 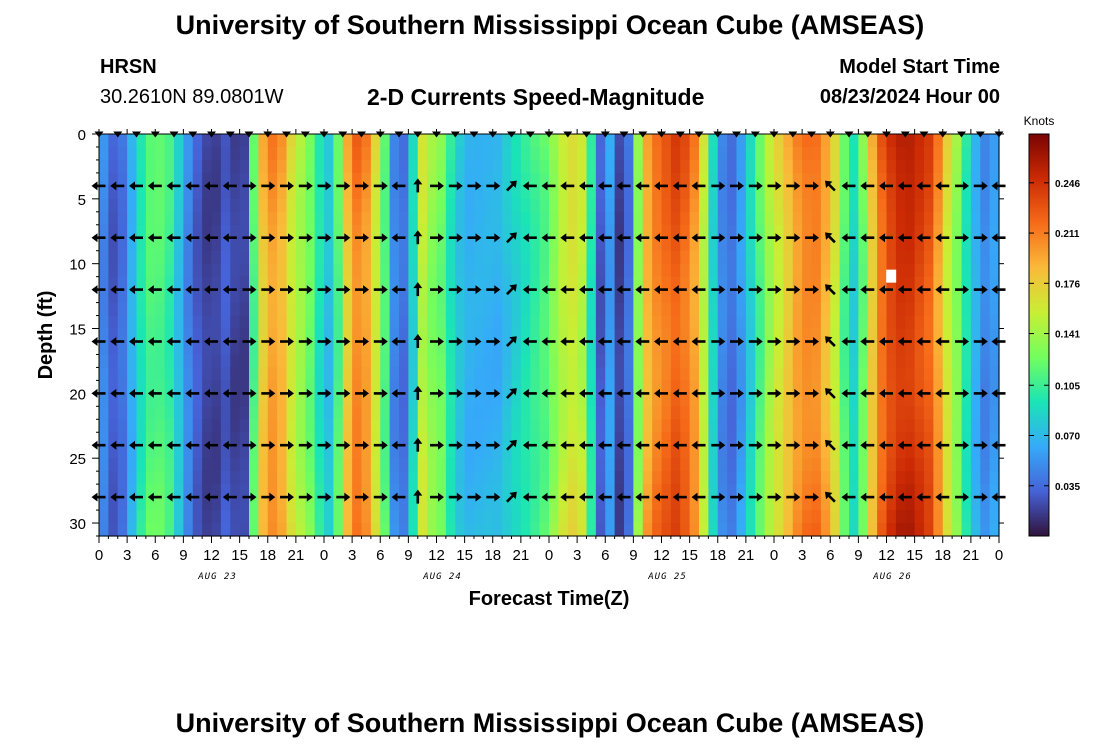 What do you see at coordinates (128, 67) in the screenshot?
I see `station-id: HRSN` at bounding box center [128, 67].